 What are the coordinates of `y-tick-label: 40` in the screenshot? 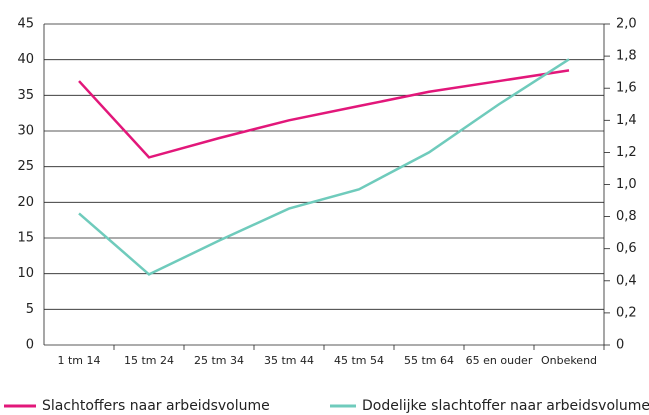 It's located at (25, 59).